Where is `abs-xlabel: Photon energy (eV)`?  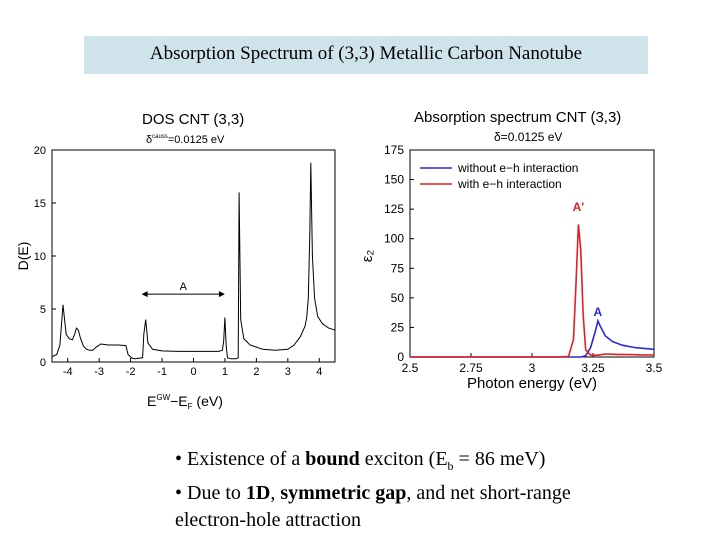
abs-xlabel: Photon energy (eV) is located at coordinates (532, 383).